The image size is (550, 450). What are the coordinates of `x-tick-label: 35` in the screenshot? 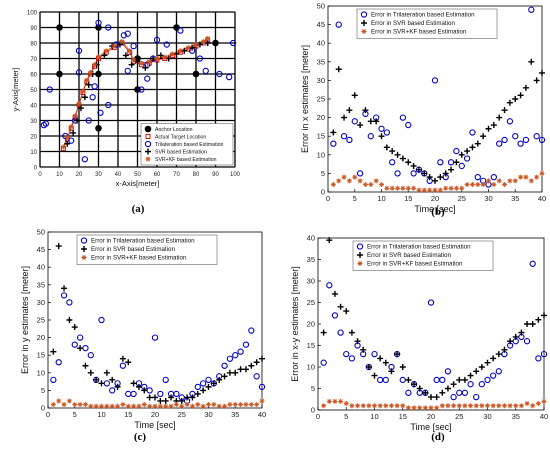 It's located at (235, 414).